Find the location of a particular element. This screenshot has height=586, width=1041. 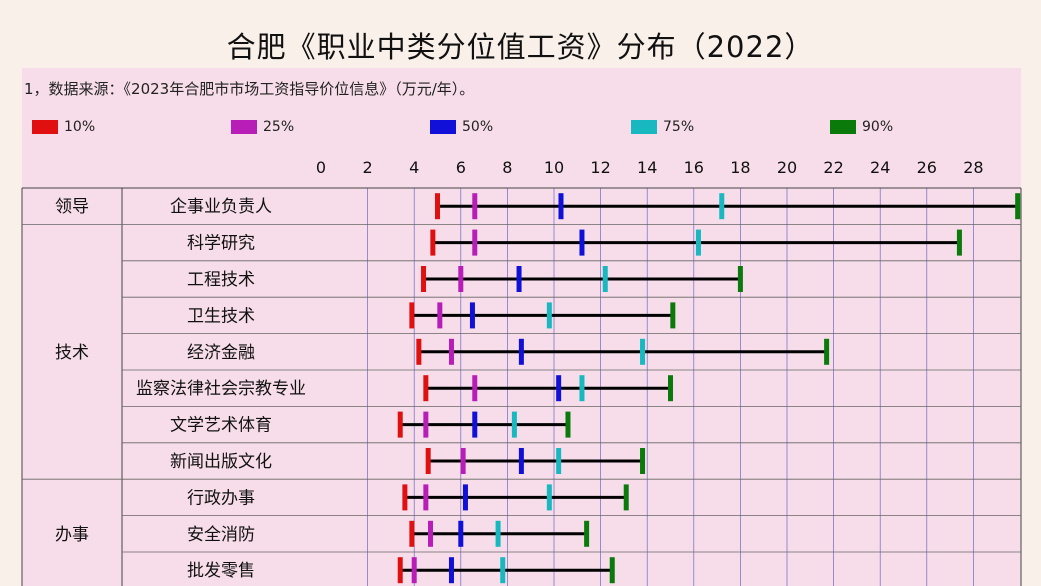

x-tick-label-4: 4 is located at coordinates (414, 167).